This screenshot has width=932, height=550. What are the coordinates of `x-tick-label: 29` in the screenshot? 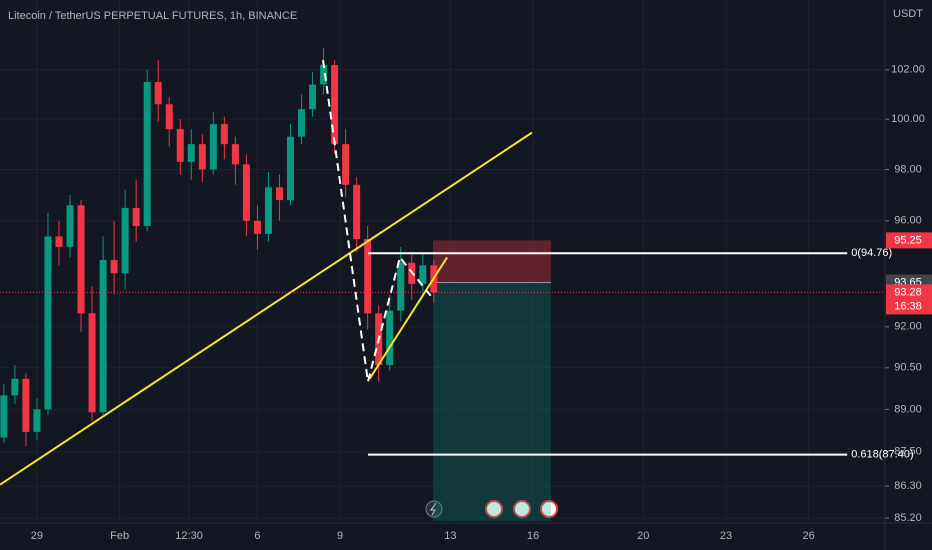 It's located at (37, 536).